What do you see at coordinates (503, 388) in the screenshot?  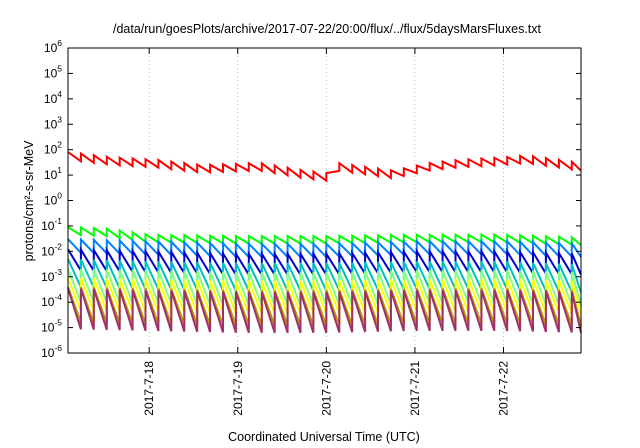 I see `x-tick-label: 2017-7-22` at bounding box center [503, 388].